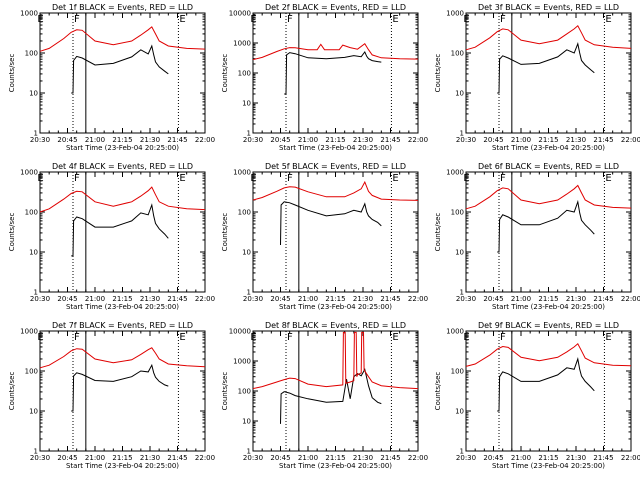 This screenshot has width=640, height=480. I want to click on chart-title: Det 6f BLACK = Events, RED = LLD, so click(548, 166).